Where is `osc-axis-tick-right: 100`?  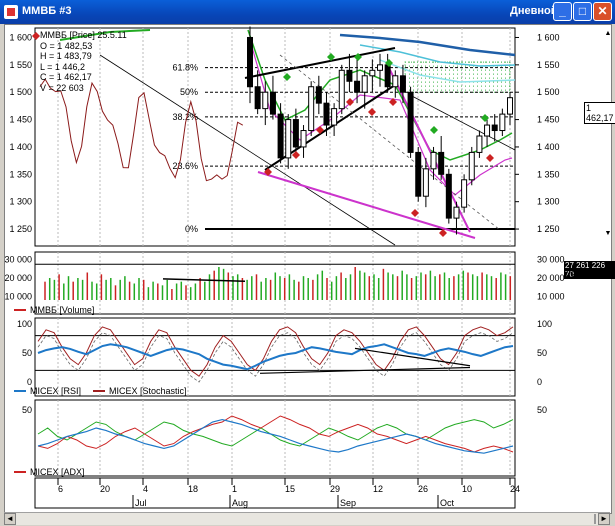 osc-axis-tick-right: 100 is located at coordinates (544, 324).